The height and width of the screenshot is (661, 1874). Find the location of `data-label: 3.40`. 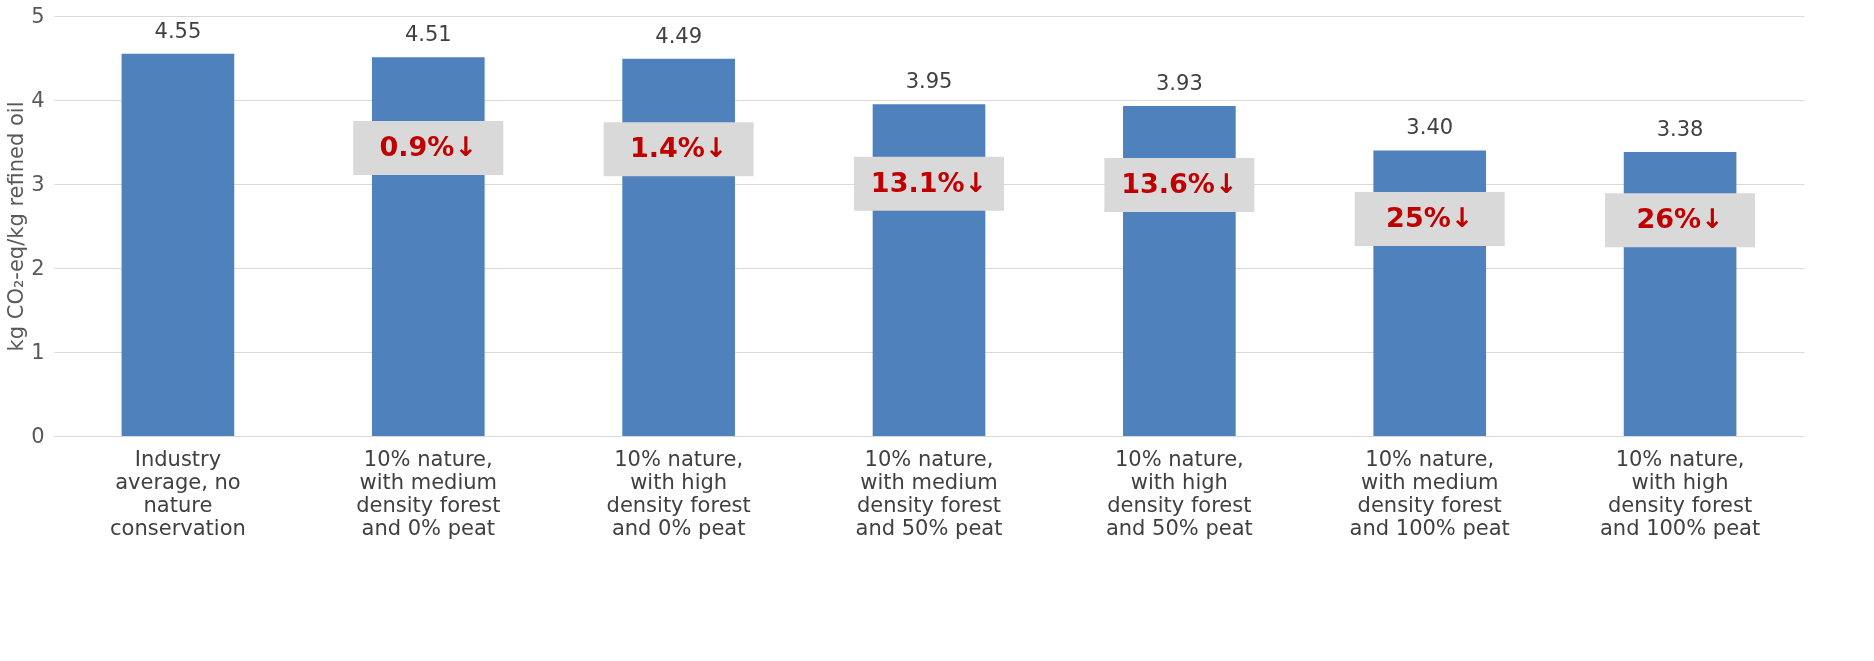

data-label: 3.40 is located at coordinates (1430, 127).